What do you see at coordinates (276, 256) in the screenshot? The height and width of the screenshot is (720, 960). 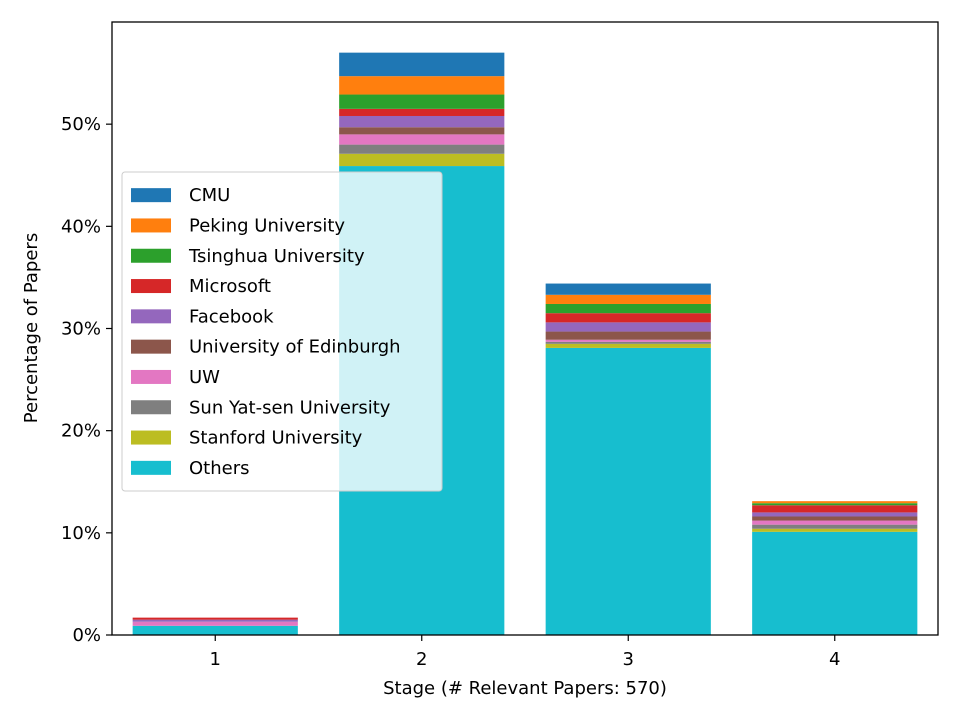 I see `legend-entry-label: Tsinghua University` at bounding box center [276, 256].